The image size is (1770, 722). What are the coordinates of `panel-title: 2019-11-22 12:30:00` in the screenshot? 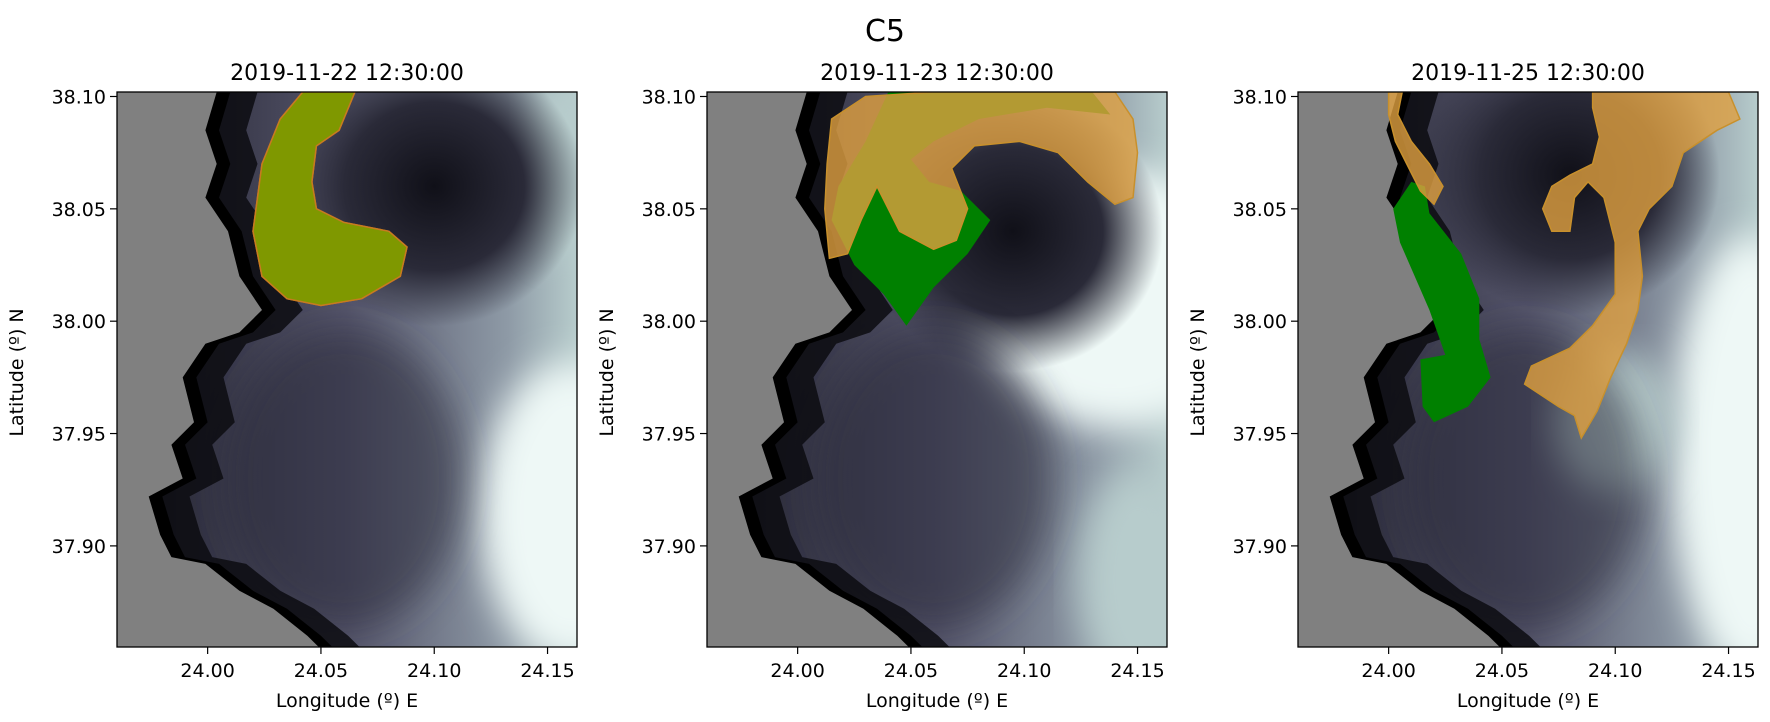 It's located at (347, 73).